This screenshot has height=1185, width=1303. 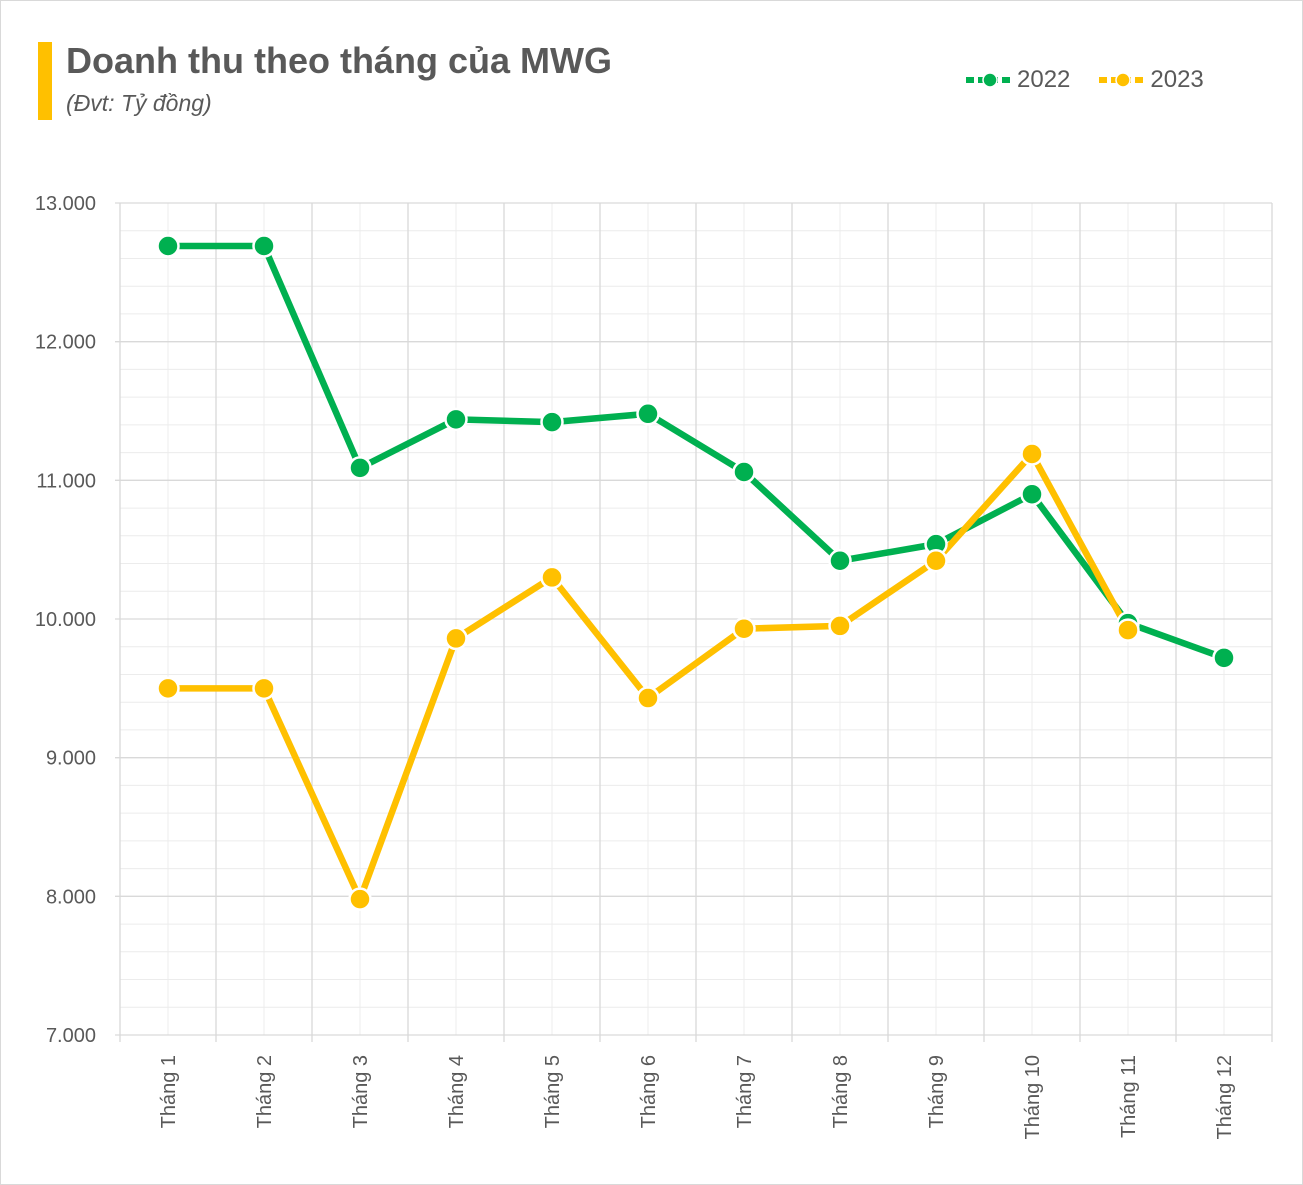 I want to click on x-tick-label: Tháng 11, so click(x=1129, y=1096).